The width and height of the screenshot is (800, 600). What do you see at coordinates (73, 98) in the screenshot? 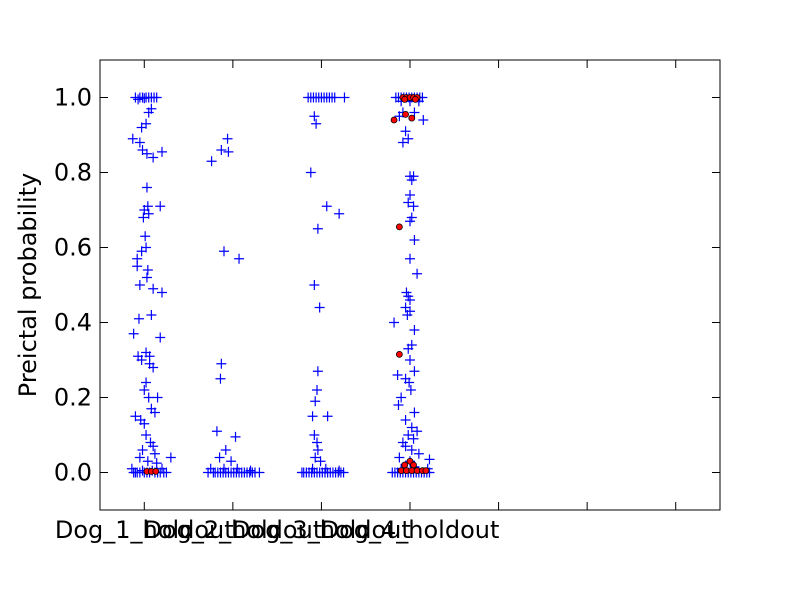
I see `y-tick-label: 1.0` at bounding box center [73, 98].